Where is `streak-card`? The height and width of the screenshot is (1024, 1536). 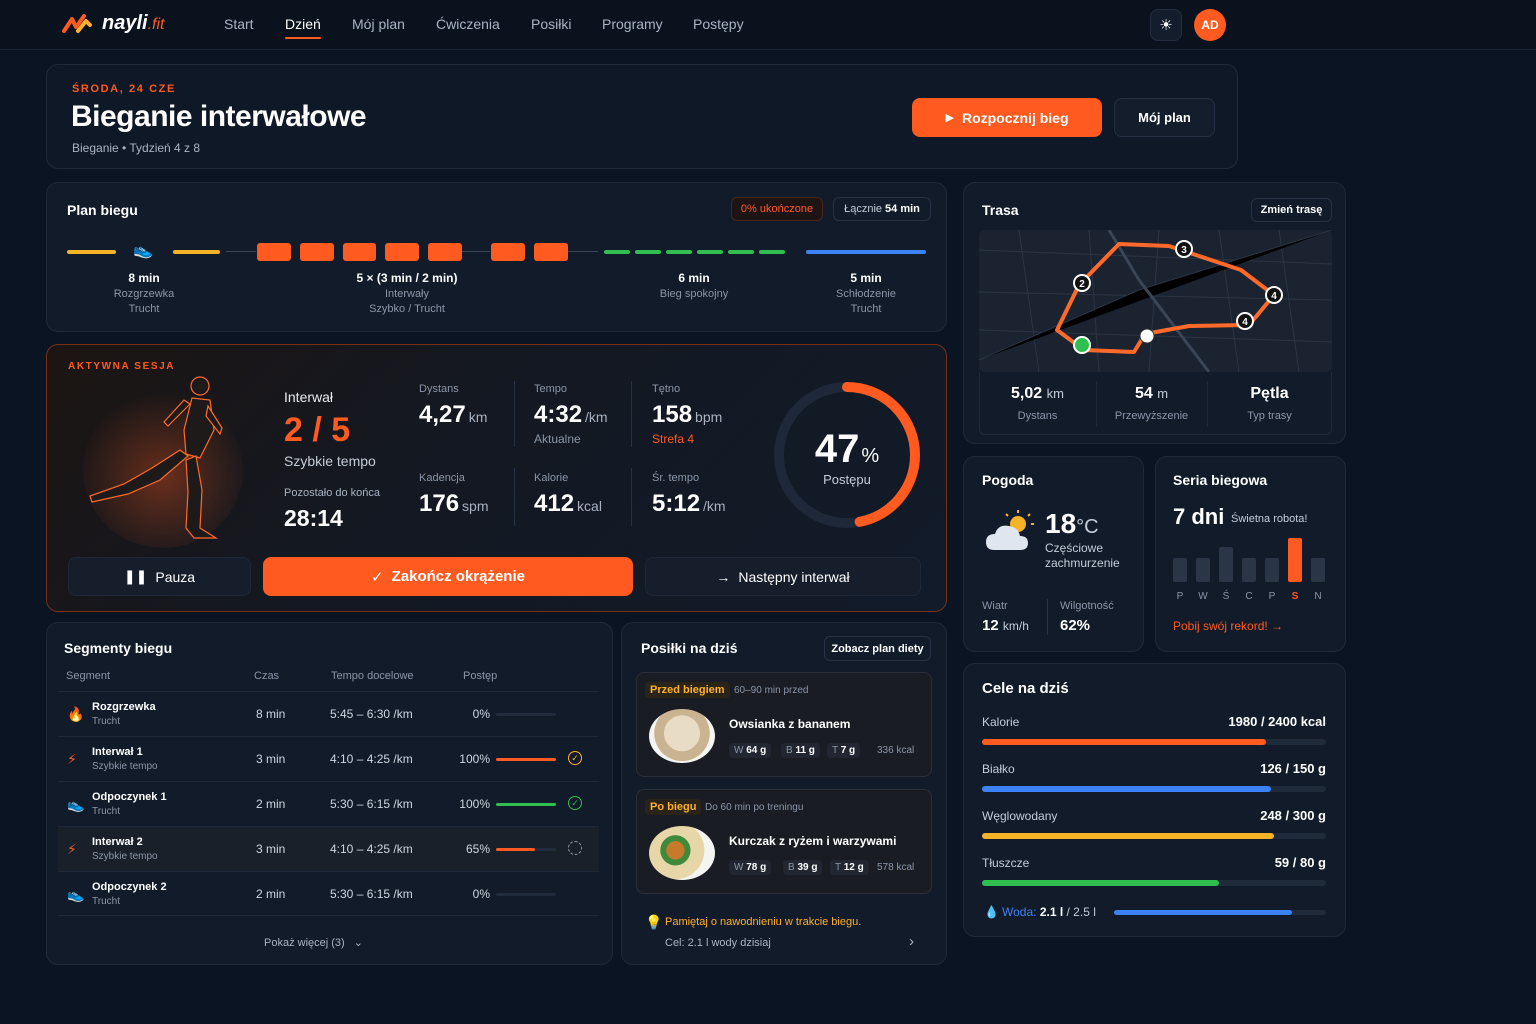
streak-card is located at coordinates (1250, 554).